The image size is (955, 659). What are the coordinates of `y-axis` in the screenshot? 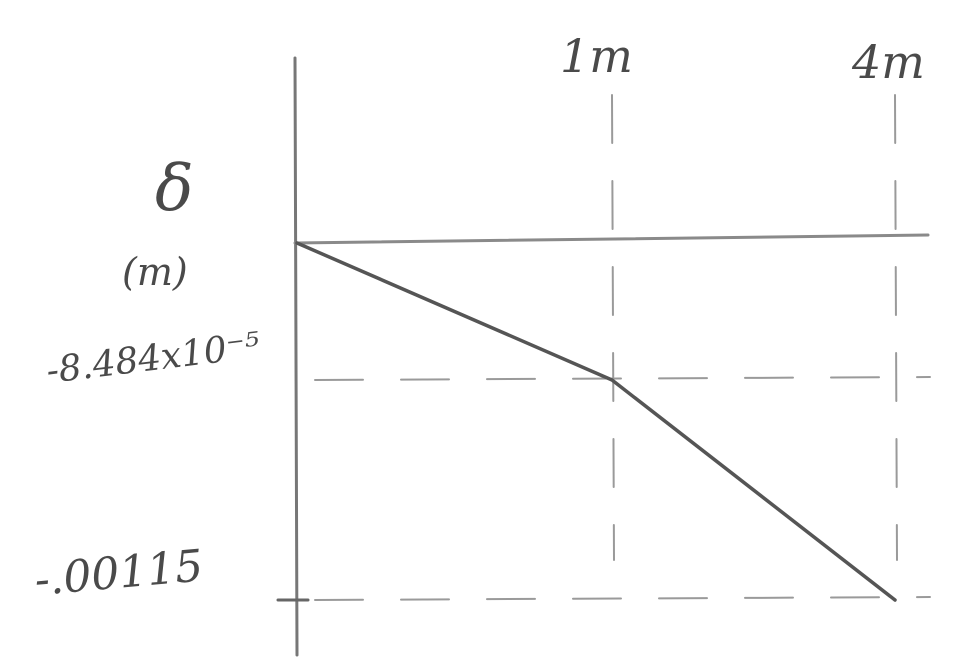 It's located at (296, 356).